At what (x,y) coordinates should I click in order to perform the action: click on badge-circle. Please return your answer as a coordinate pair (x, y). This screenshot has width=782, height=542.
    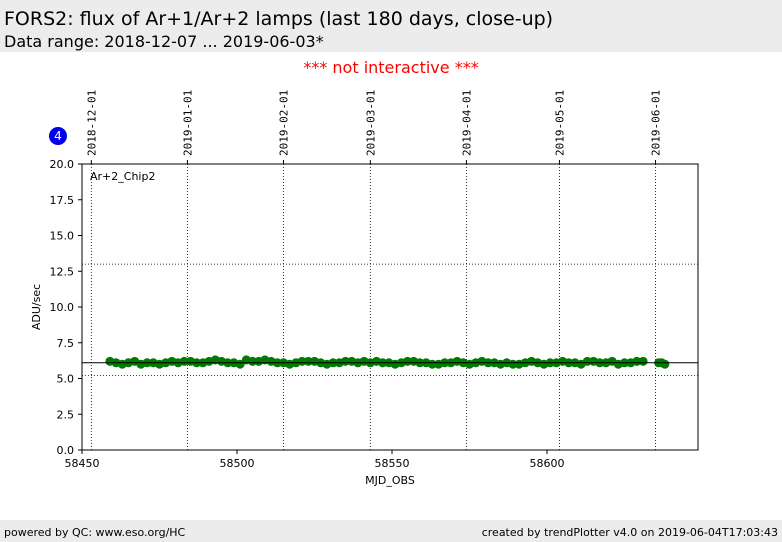
    Looking at the image, I should click on (58, 136).